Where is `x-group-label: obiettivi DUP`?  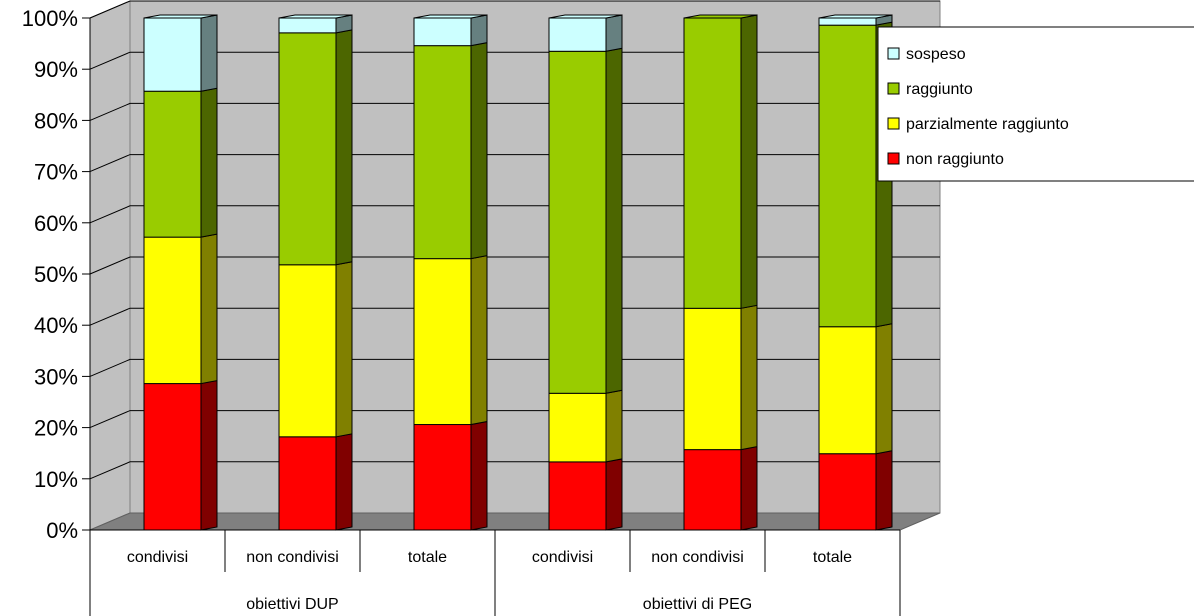 x-group-label: obiettivi DUP is located at coordinates (292, 604).